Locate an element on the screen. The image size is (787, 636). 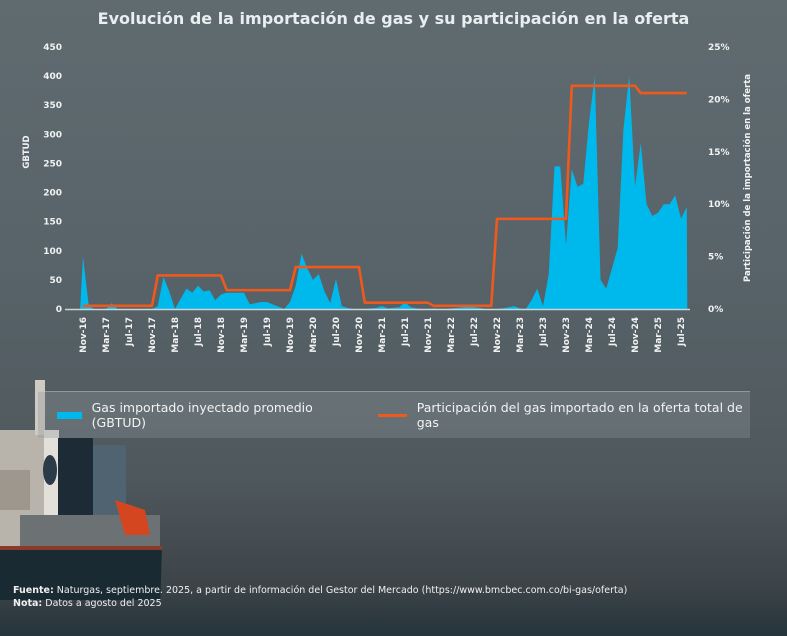
y-tick-label: 0 is located at coordinates (59, 310).